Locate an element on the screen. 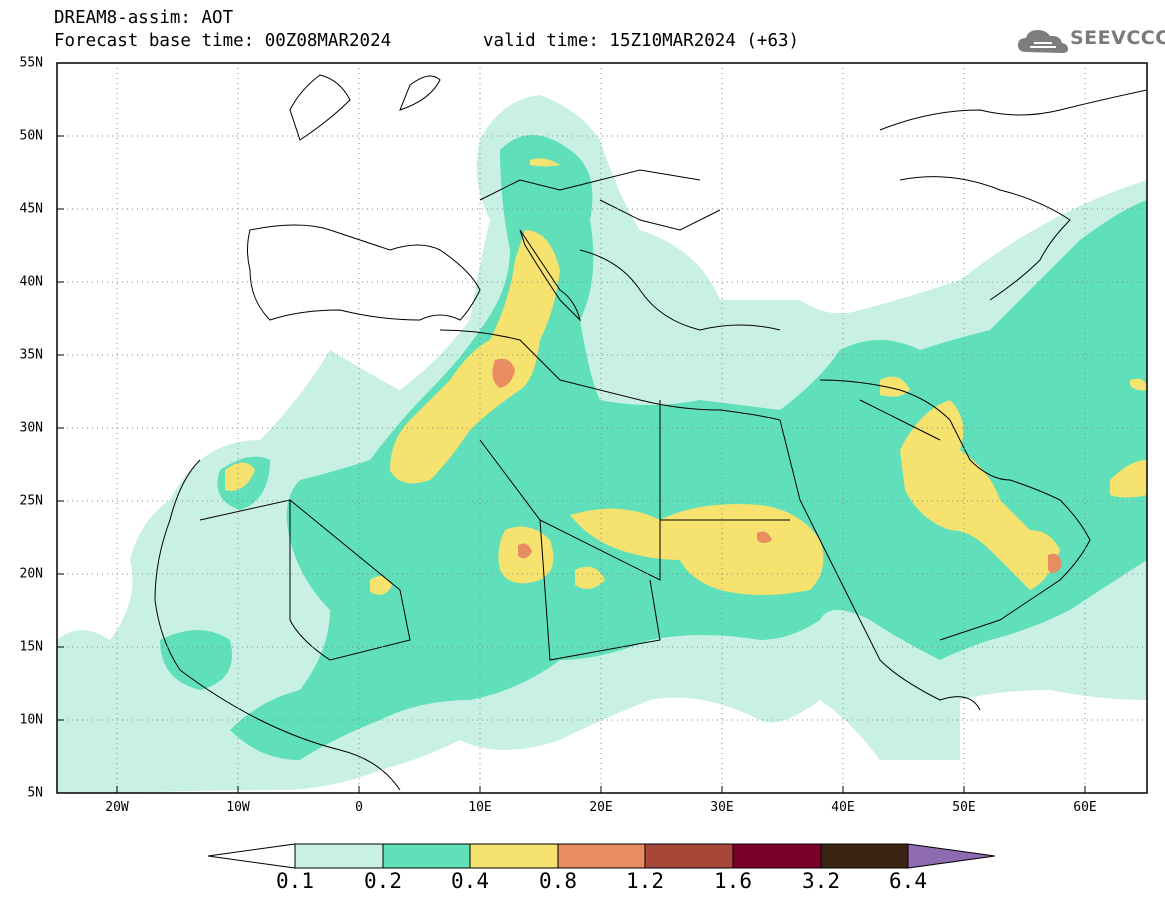 The image size is (1165, 905). forecast-base-time: Forecast base time: 00Z08MAR2024 is located at coordinates (223, 41).